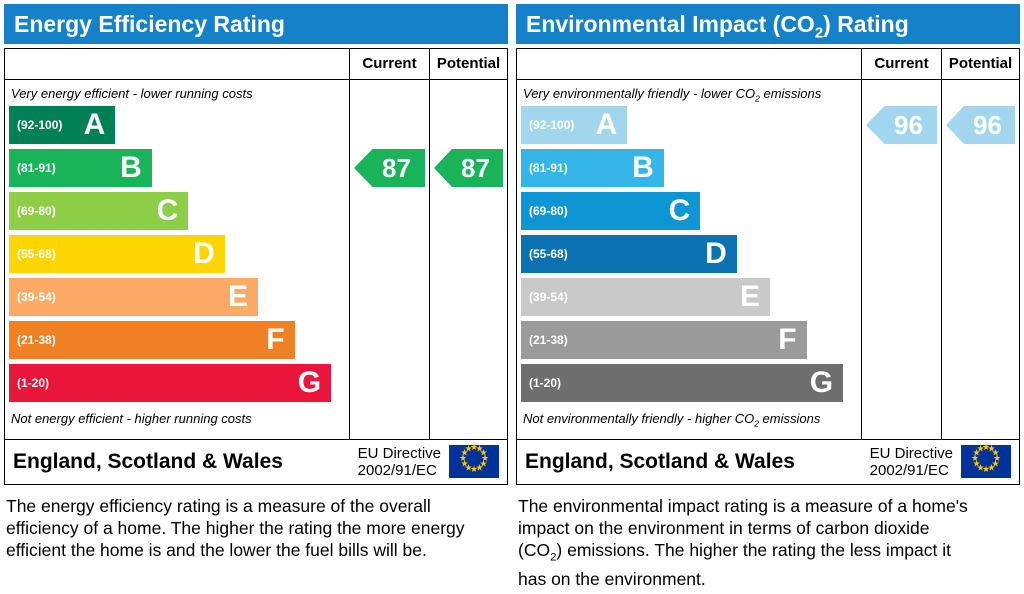  Describe the element at coordinates (639, 93) in the screenshot. I see `top-caption-text: Very environmentally friendly - lower CO` at that location.